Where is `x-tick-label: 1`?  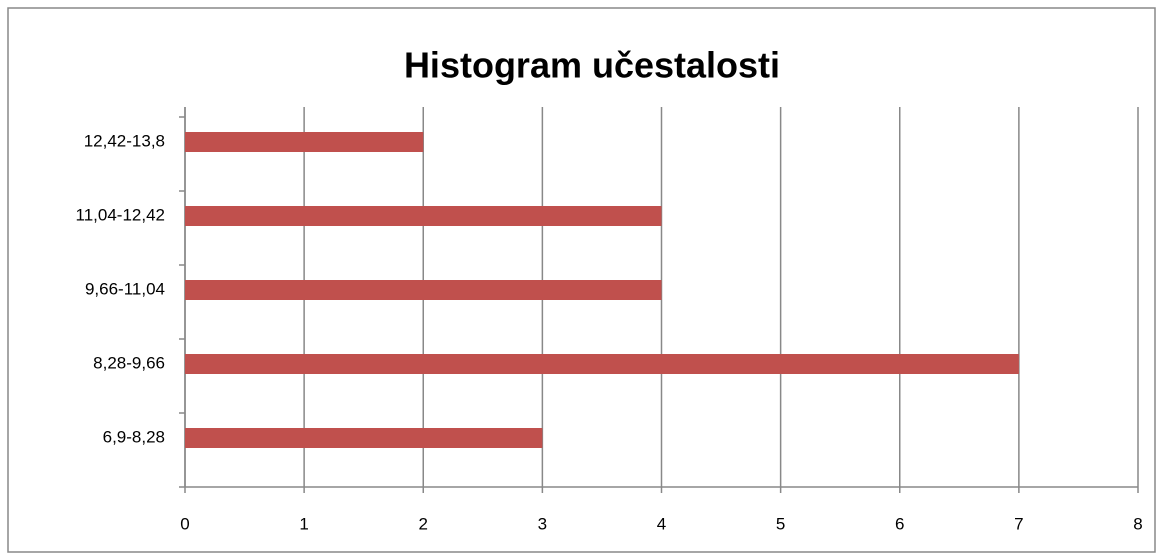 x-tick-label: 1 is located at coordinates (303, 523).